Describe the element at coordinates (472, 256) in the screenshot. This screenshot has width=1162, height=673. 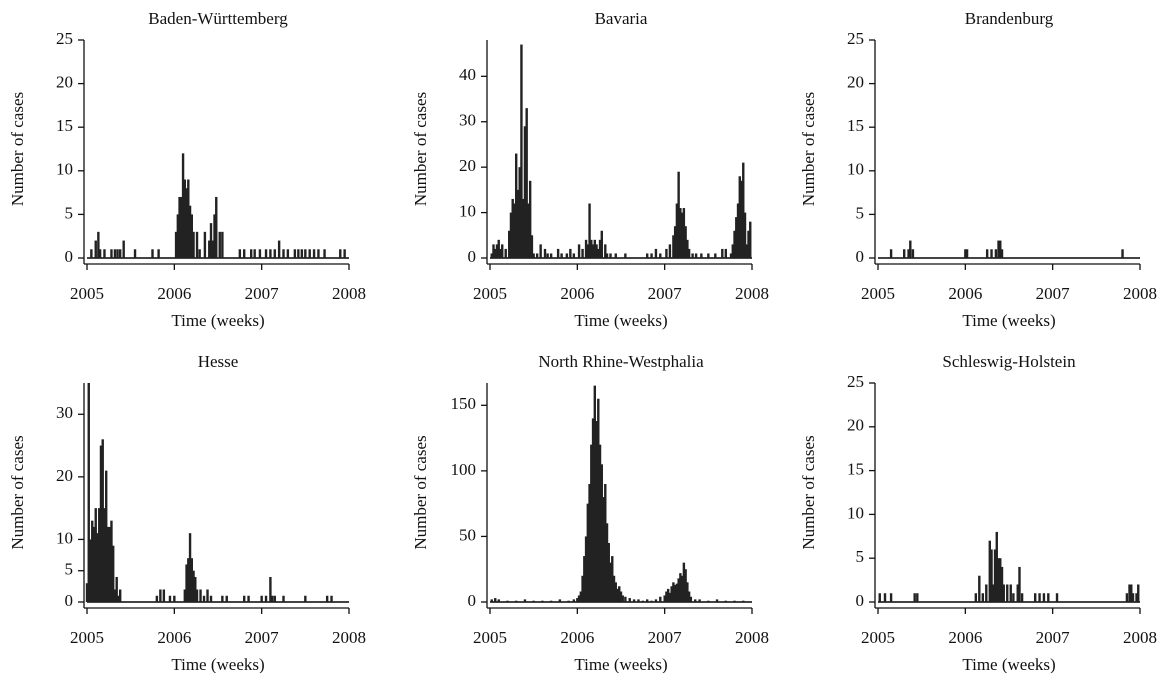
I see `y-tick-label: 0` at that location.